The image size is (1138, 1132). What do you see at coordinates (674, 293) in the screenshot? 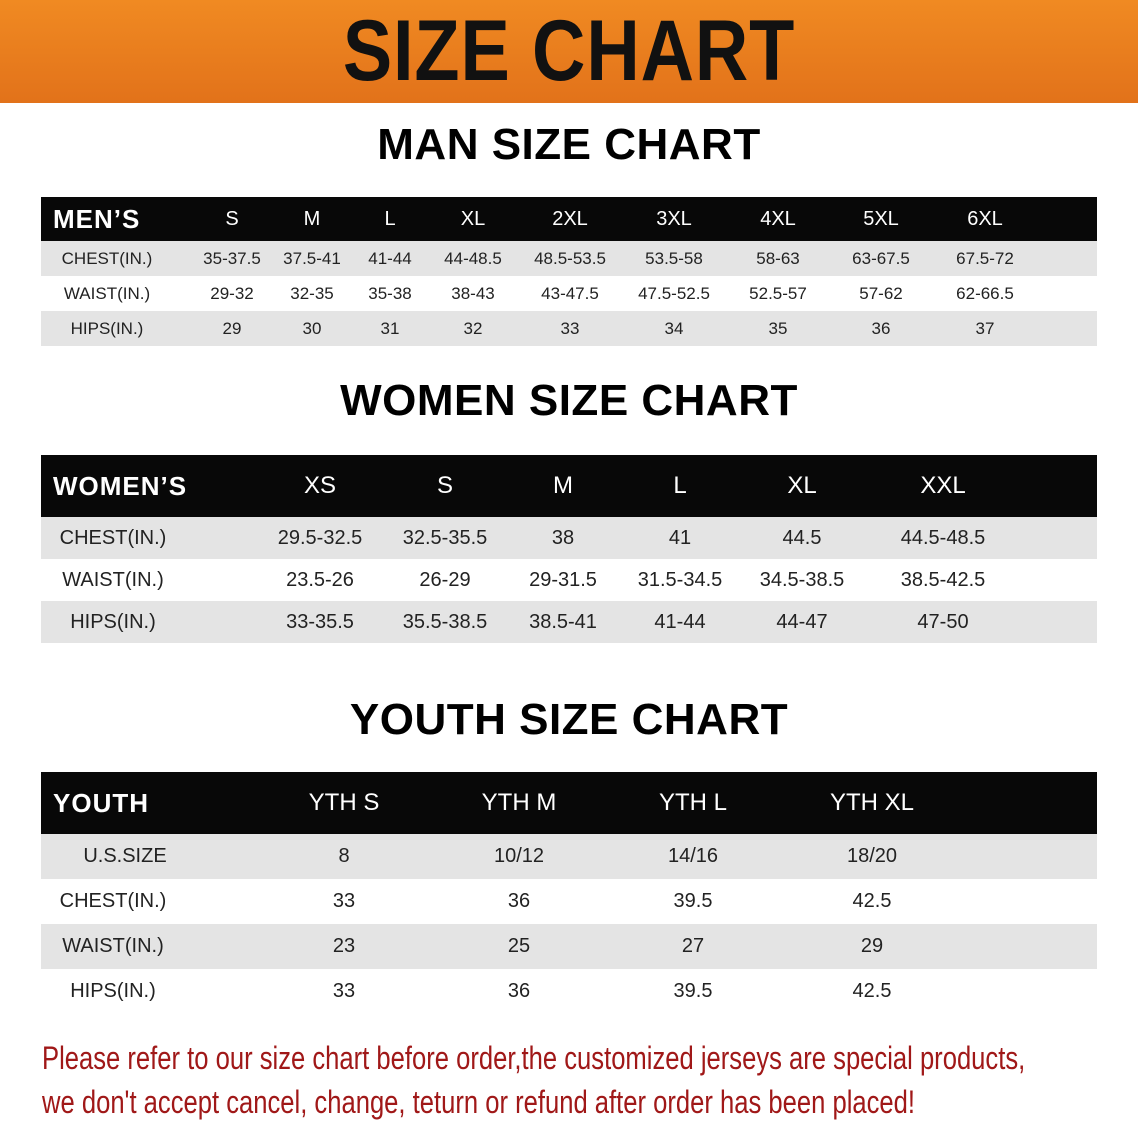
I see `table-cell: 47.5-52.5` at bounding box center [674, 293].